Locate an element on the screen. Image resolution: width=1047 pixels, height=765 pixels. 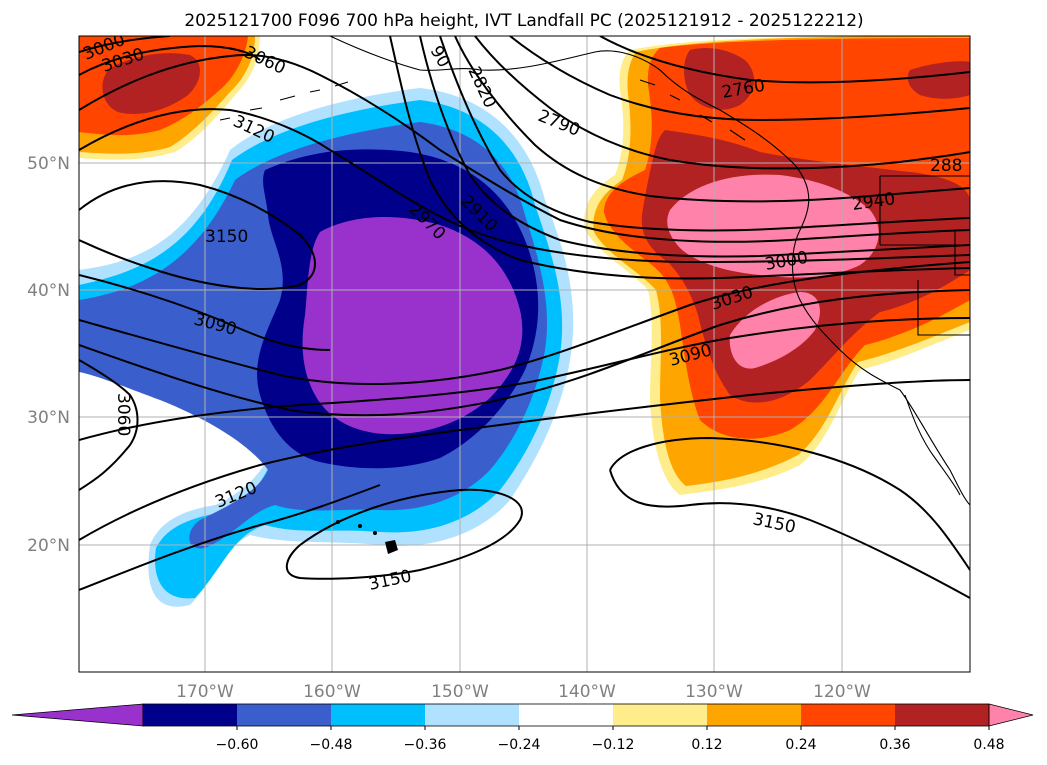
lon-label: 160°W is located at coordinates (332, 692).